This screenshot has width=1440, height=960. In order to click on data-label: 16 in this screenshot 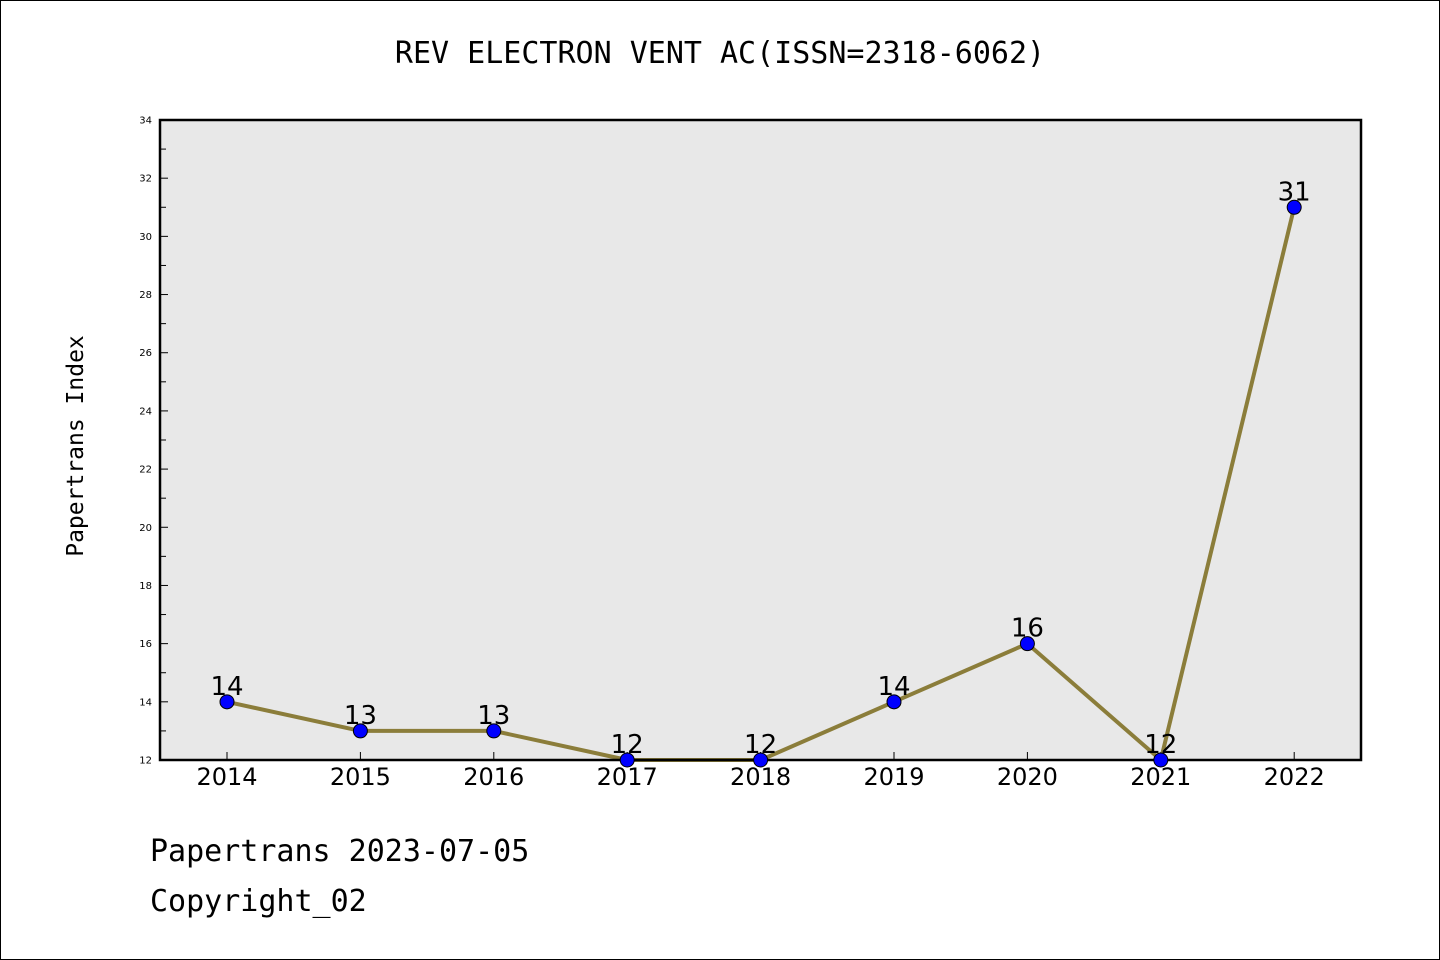, I will do `click(1027, 629)`.